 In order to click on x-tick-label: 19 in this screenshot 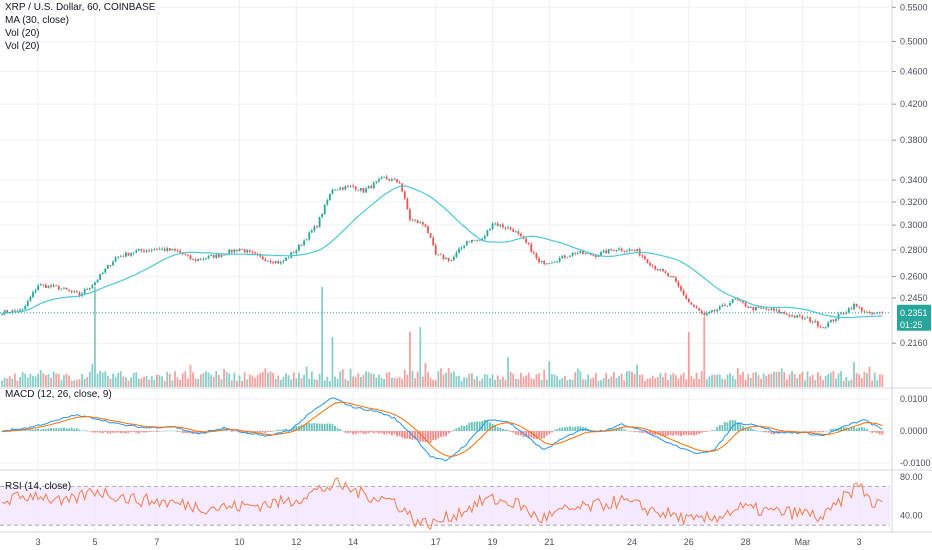, I will do `click(493, 542)`.